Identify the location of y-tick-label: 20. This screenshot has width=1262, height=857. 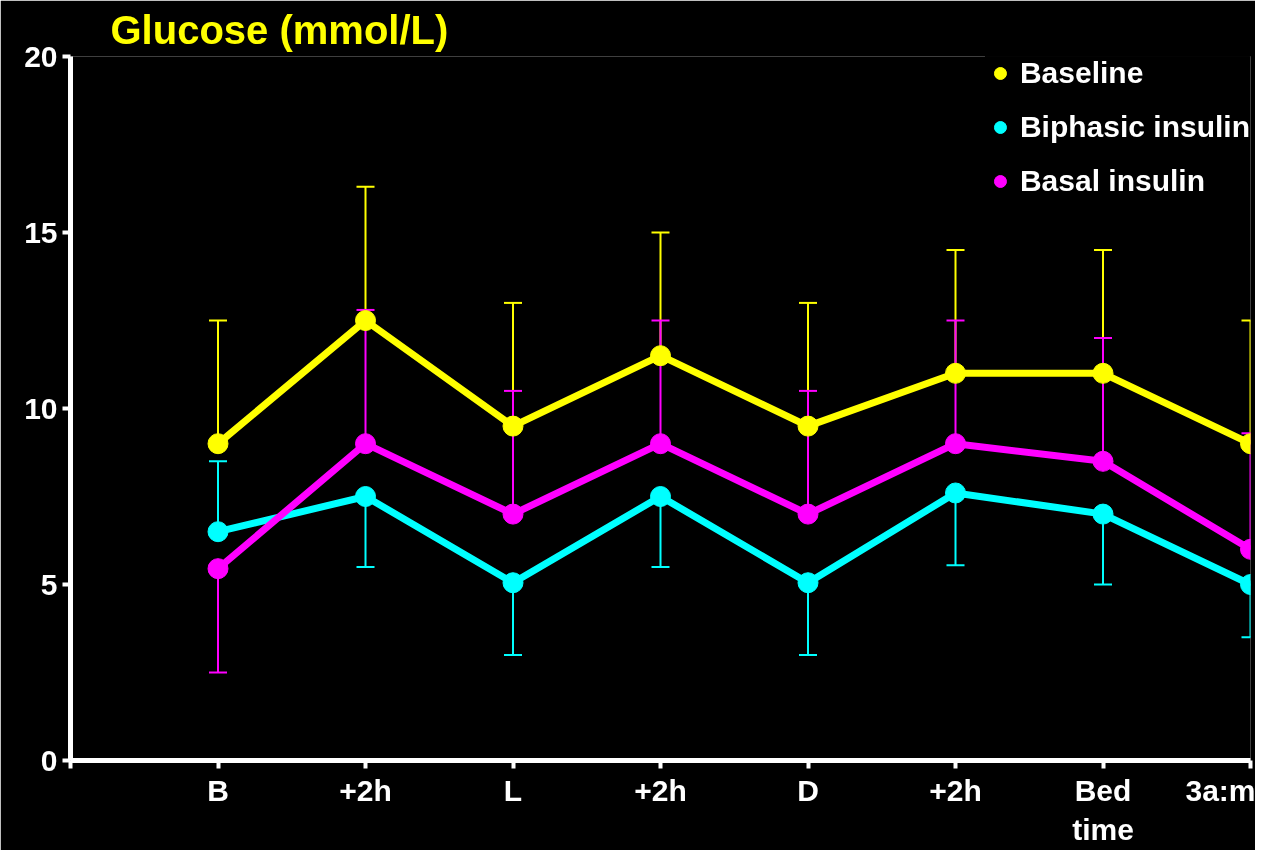
(41, 56).